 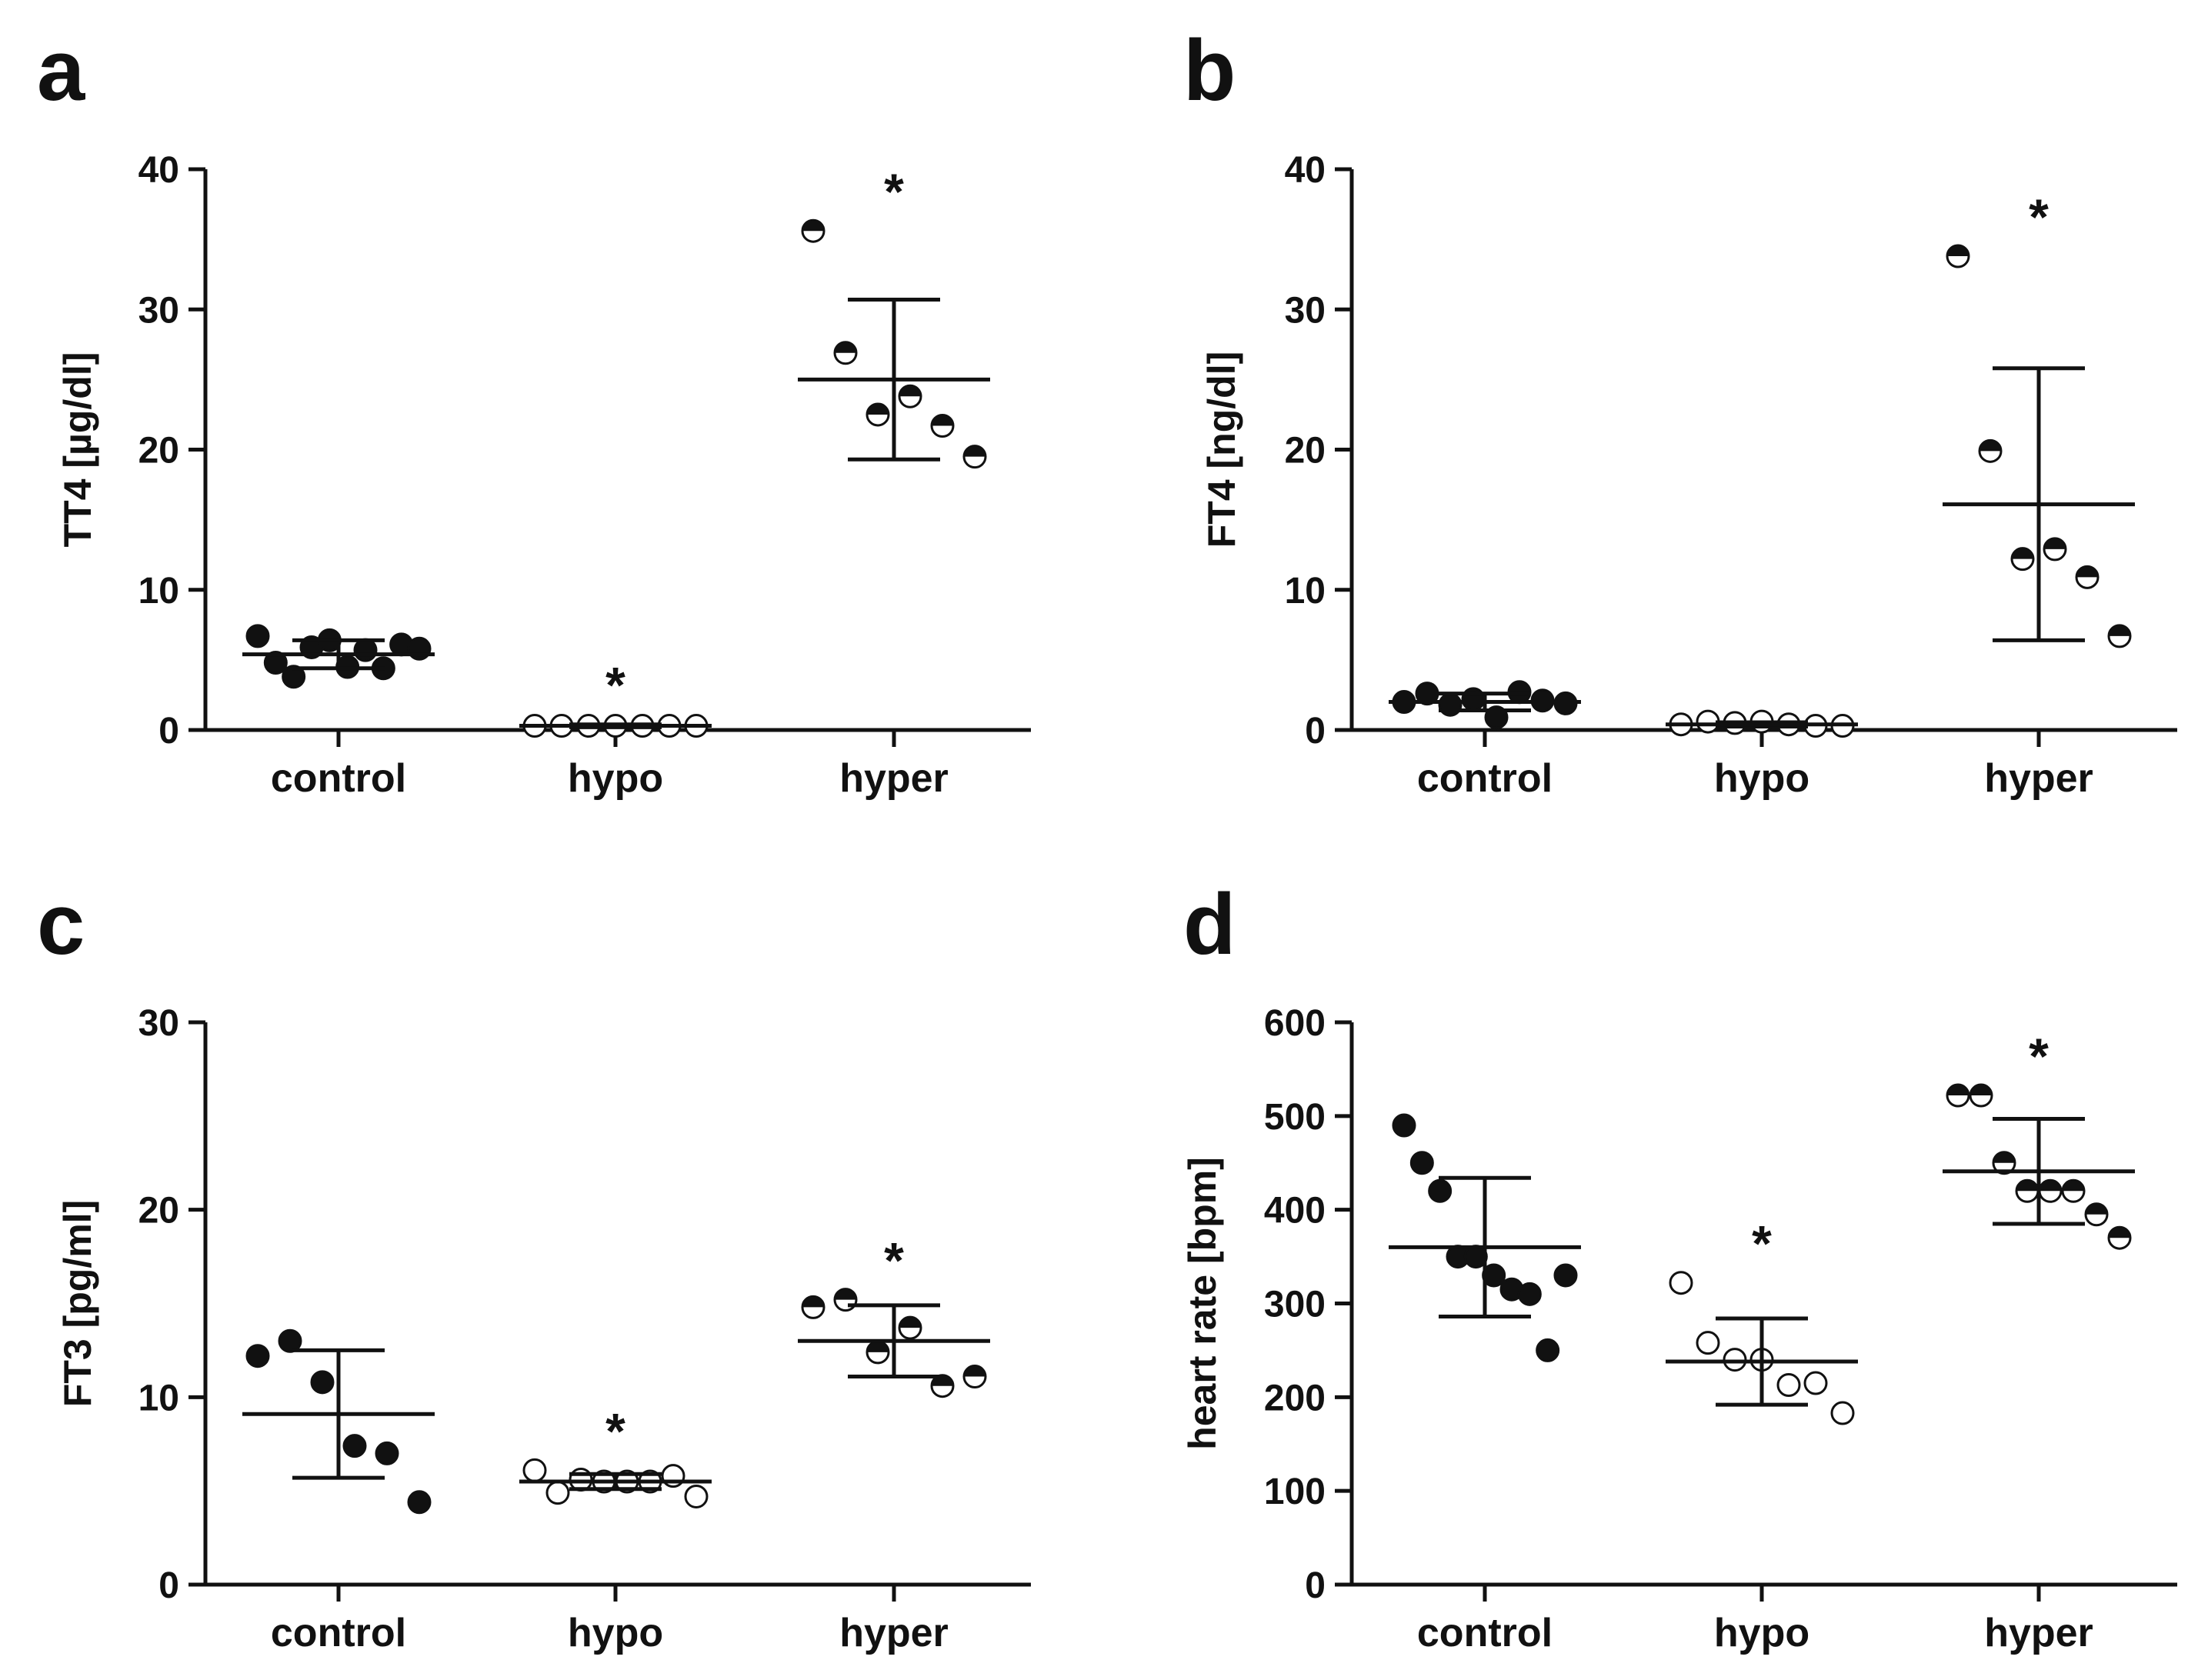 What do you see at coordinates (61, 924) in the screenshot?
I see `panel-letter-c: c` at bounding box center [61, 924].